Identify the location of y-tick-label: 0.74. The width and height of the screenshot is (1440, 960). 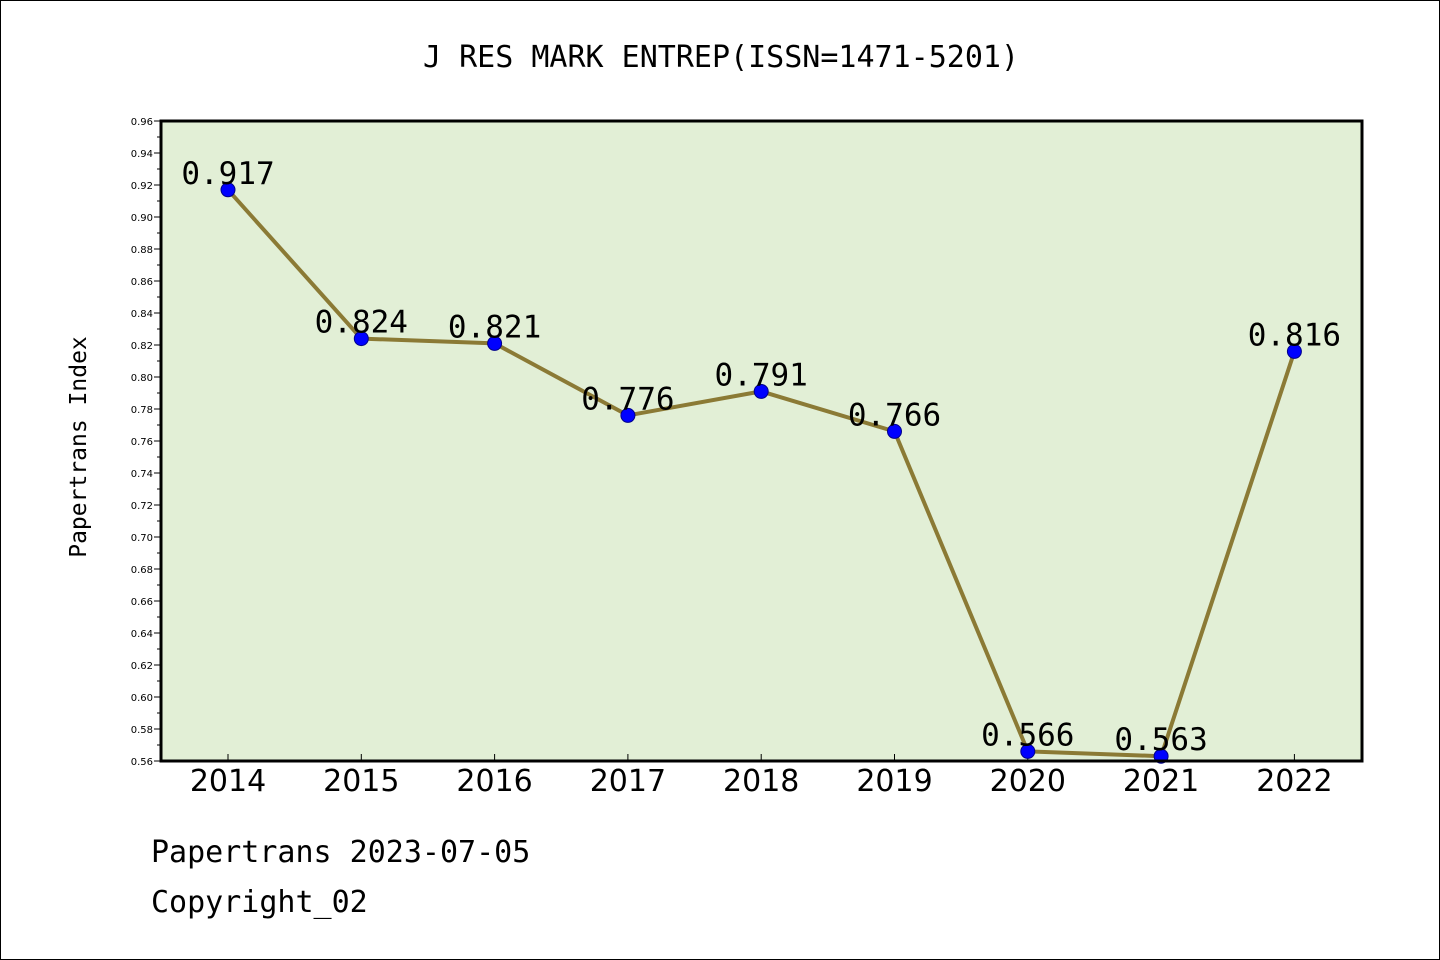
(142, 474).